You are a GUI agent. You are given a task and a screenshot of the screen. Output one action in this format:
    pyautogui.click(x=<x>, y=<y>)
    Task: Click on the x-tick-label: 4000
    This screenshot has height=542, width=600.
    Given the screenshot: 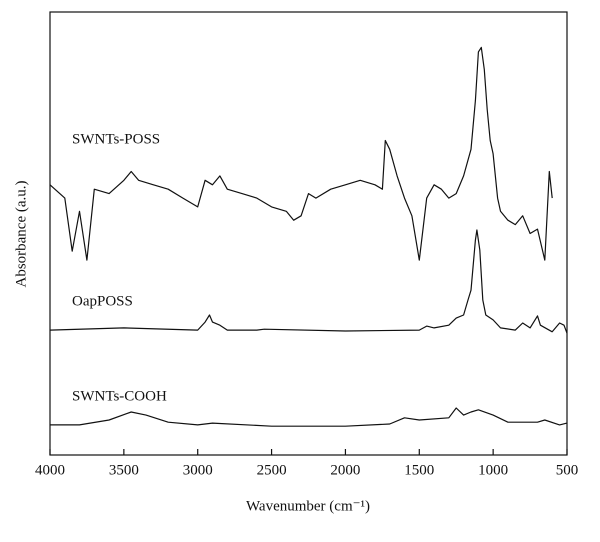 What is the action you would take?
    pyautogui.click(x=50, y=470)
    